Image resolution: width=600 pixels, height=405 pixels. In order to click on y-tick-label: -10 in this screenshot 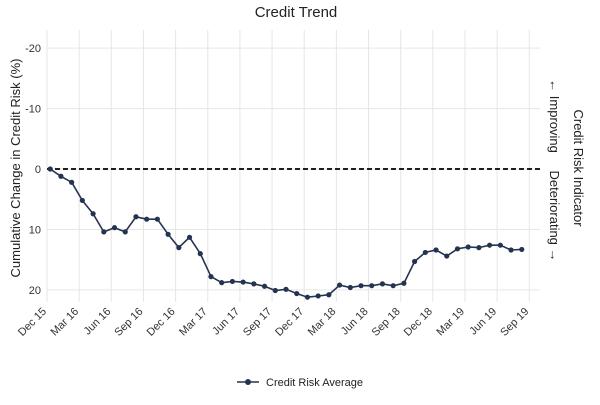, I will do `click(33, 110)`.